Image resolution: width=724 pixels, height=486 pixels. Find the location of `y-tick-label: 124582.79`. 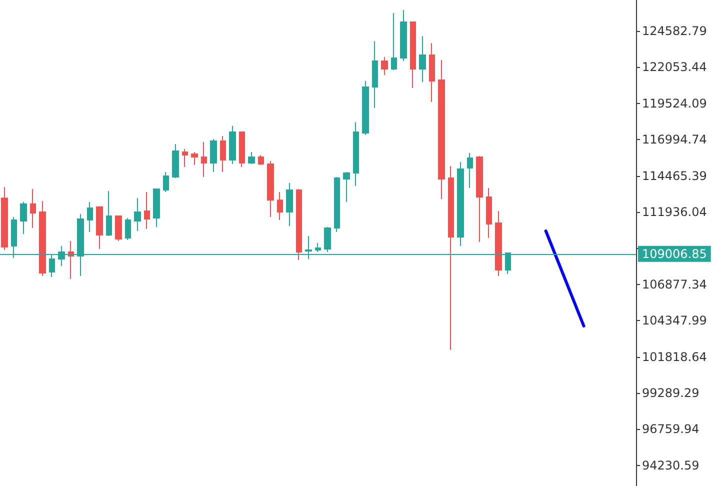

y-tick-label: 124582.79 is located at coordinates (674, 31).